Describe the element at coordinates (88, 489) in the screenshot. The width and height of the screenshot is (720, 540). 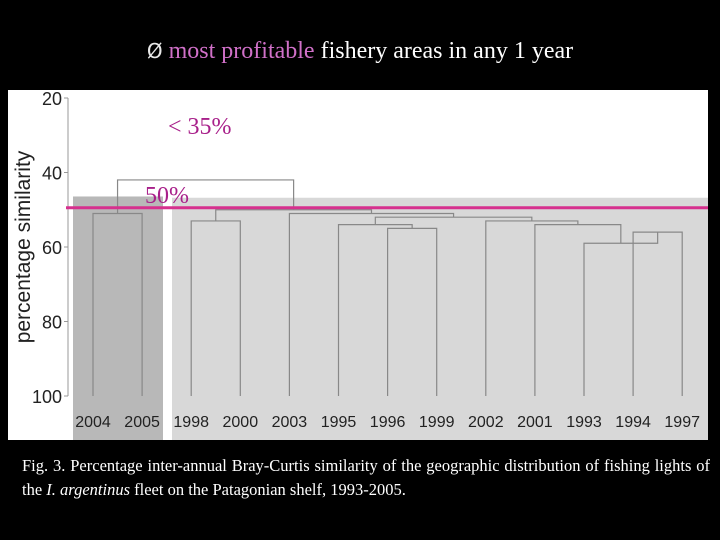
I see `caption-species: I. argentinus` at that location.